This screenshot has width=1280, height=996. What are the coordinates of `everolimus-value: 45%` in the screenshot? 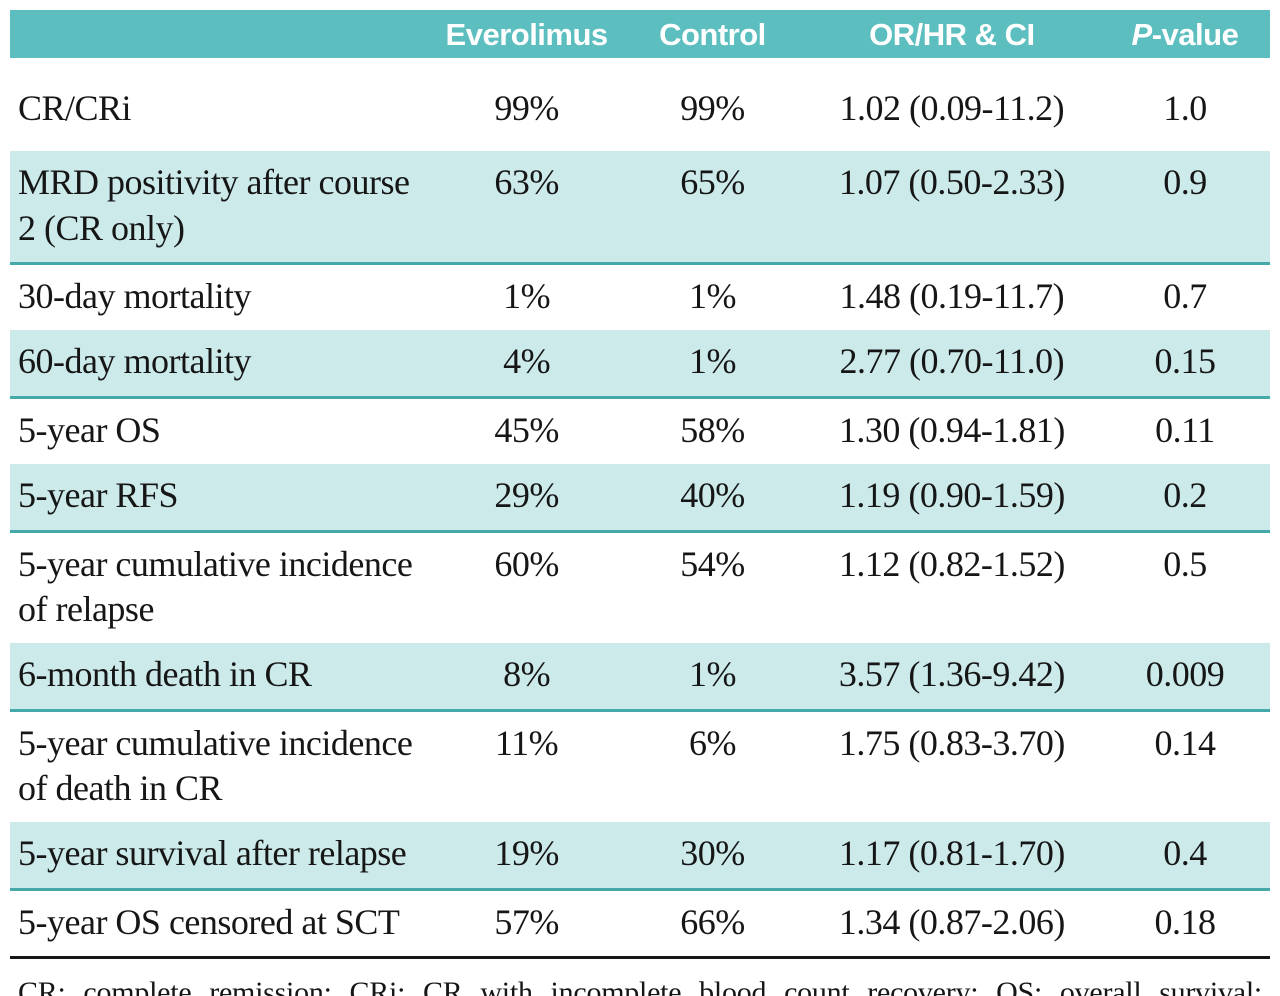 It's located at (526, 429).